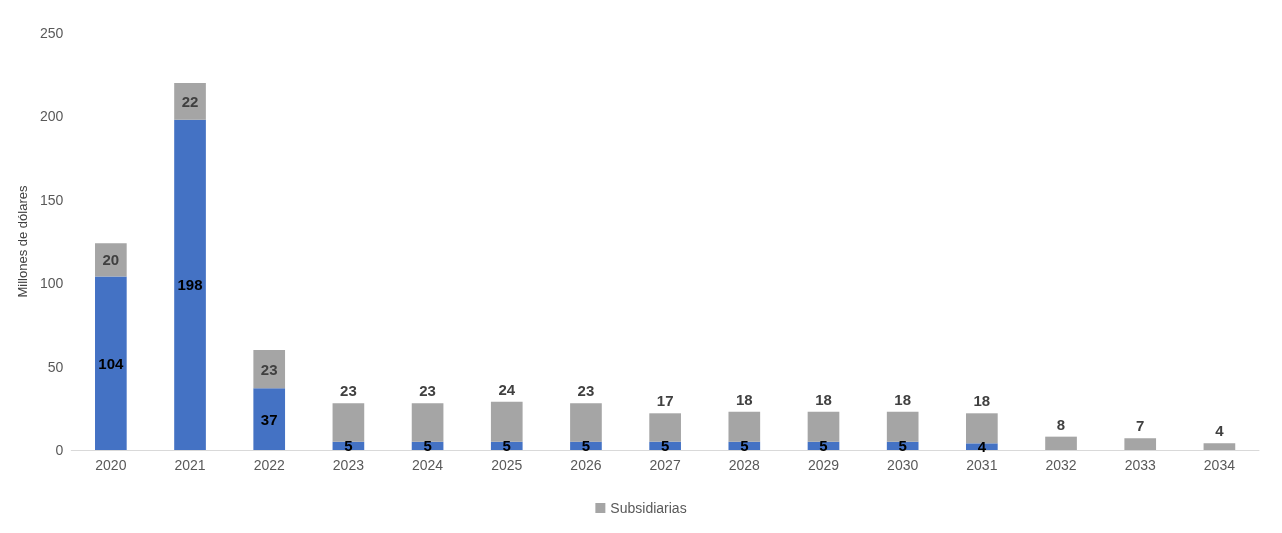 This screenshot has height=533, width=1282. I want to click on x-tick-label: 2032, so click(1061, 465).